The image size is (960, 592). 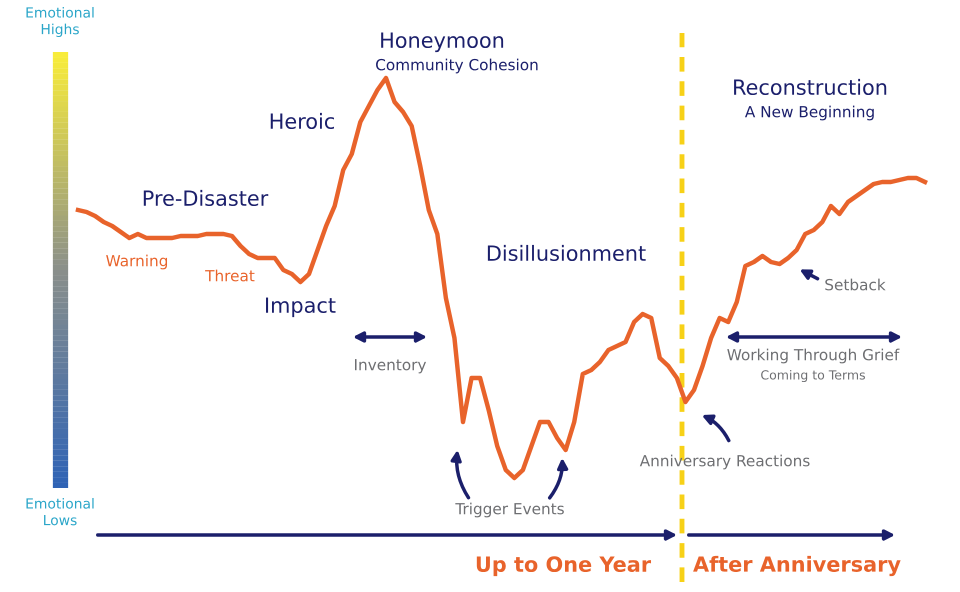 I want to click on annotation: Disillusionment, so click(x=567, y=253).